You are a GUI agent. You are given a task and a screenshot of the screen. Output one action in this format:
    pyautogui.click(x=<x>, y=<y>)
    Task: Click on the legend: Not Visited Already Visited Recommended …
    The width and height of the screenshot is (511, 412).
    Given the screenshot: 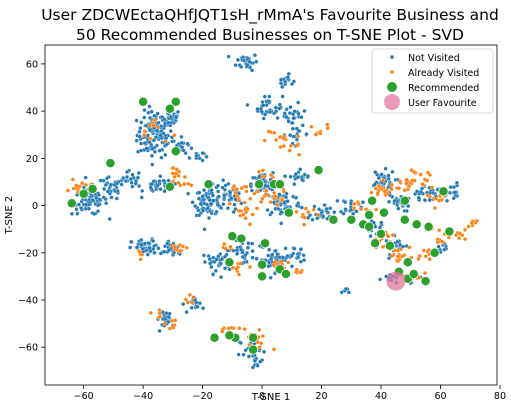 What is the action you would take?
    pyautogui.click(x=432, y=81)
    